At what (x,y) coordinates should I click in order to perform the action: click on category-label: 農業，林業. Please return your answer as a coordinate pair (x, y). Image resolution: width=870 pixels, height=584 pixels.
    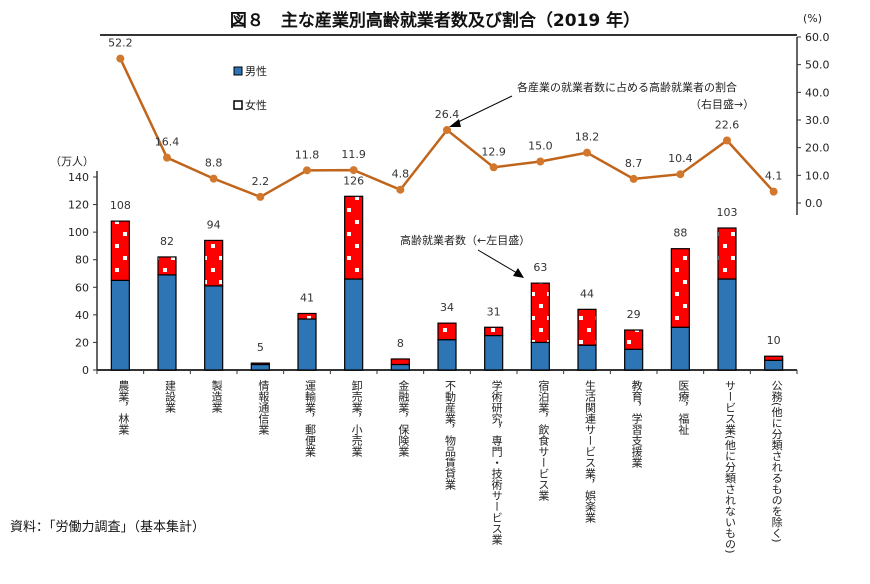
    Looking at the image, I should click on (123, 407).